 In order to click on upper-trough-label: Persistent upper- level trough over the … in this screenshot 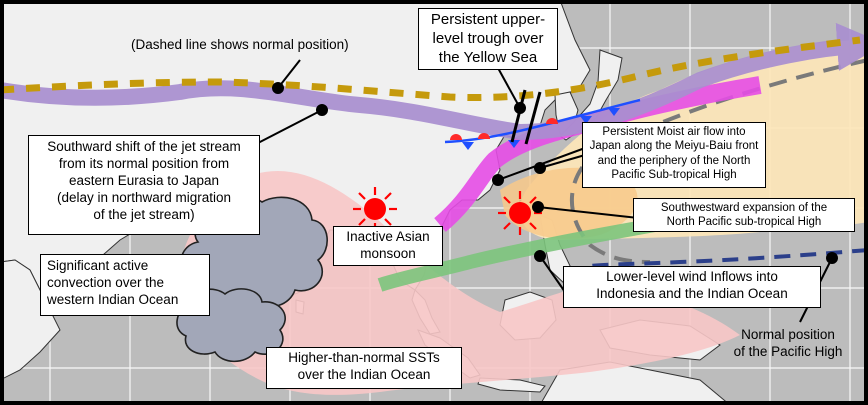, I will do `click(488, 39)`.